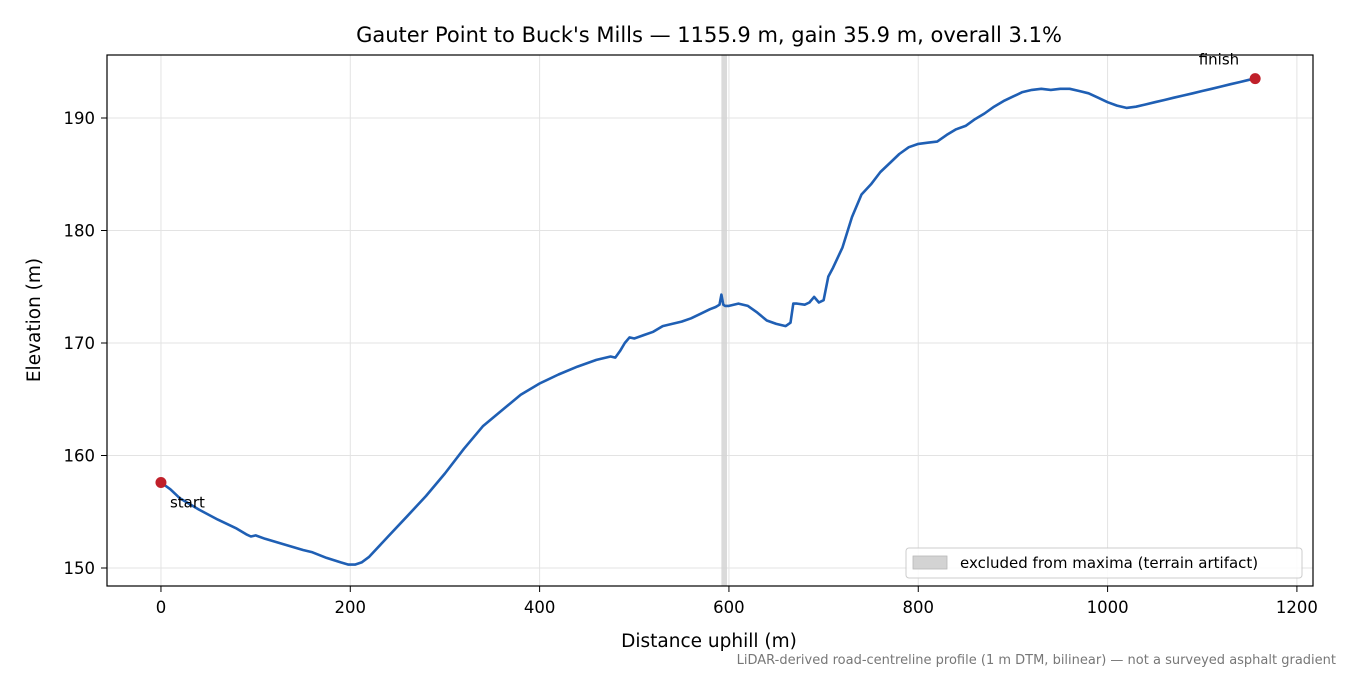 The width and height of the screenshot is (1350, 675). I want to click on legend-box, so click(1104, 563).